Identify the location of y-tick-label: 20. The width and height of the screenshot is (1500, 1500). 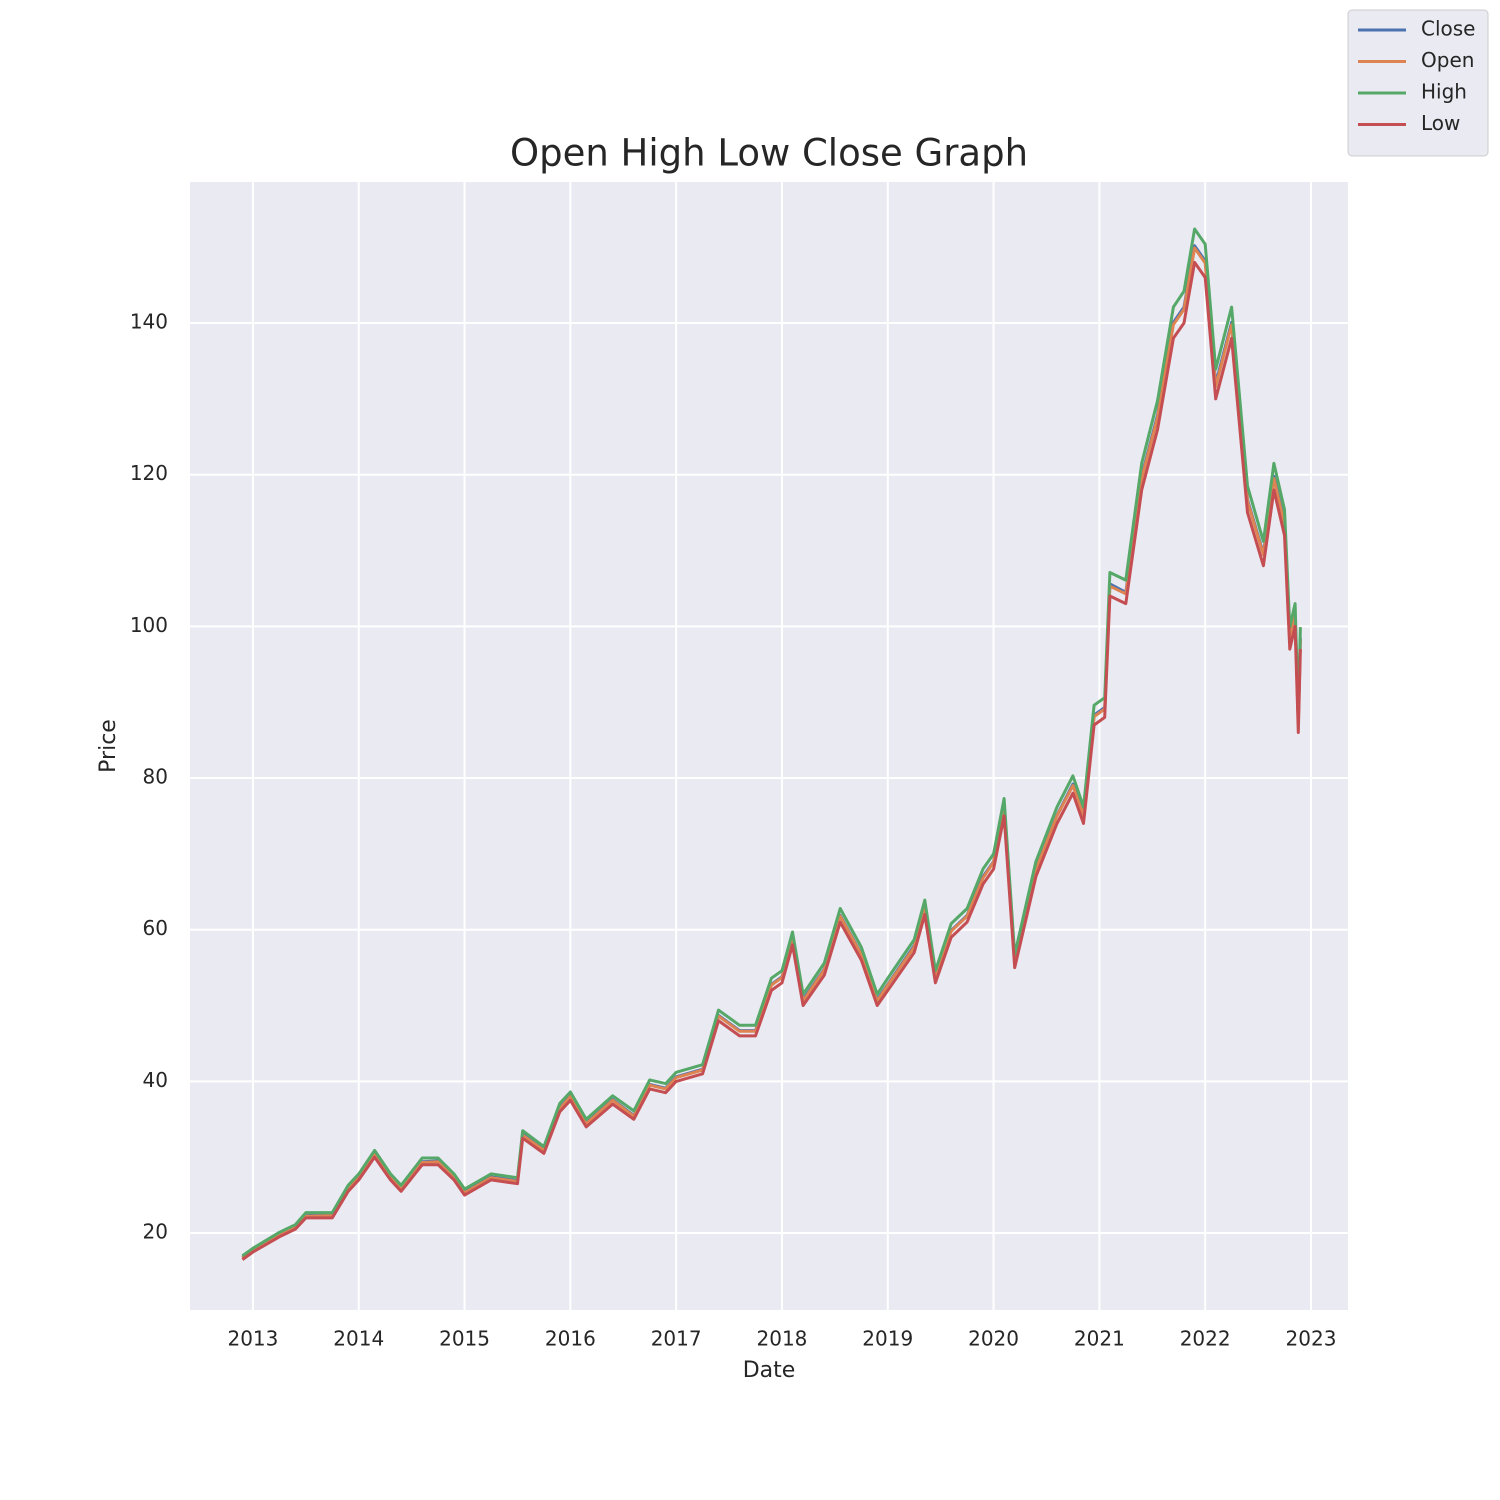
(155, 1232).